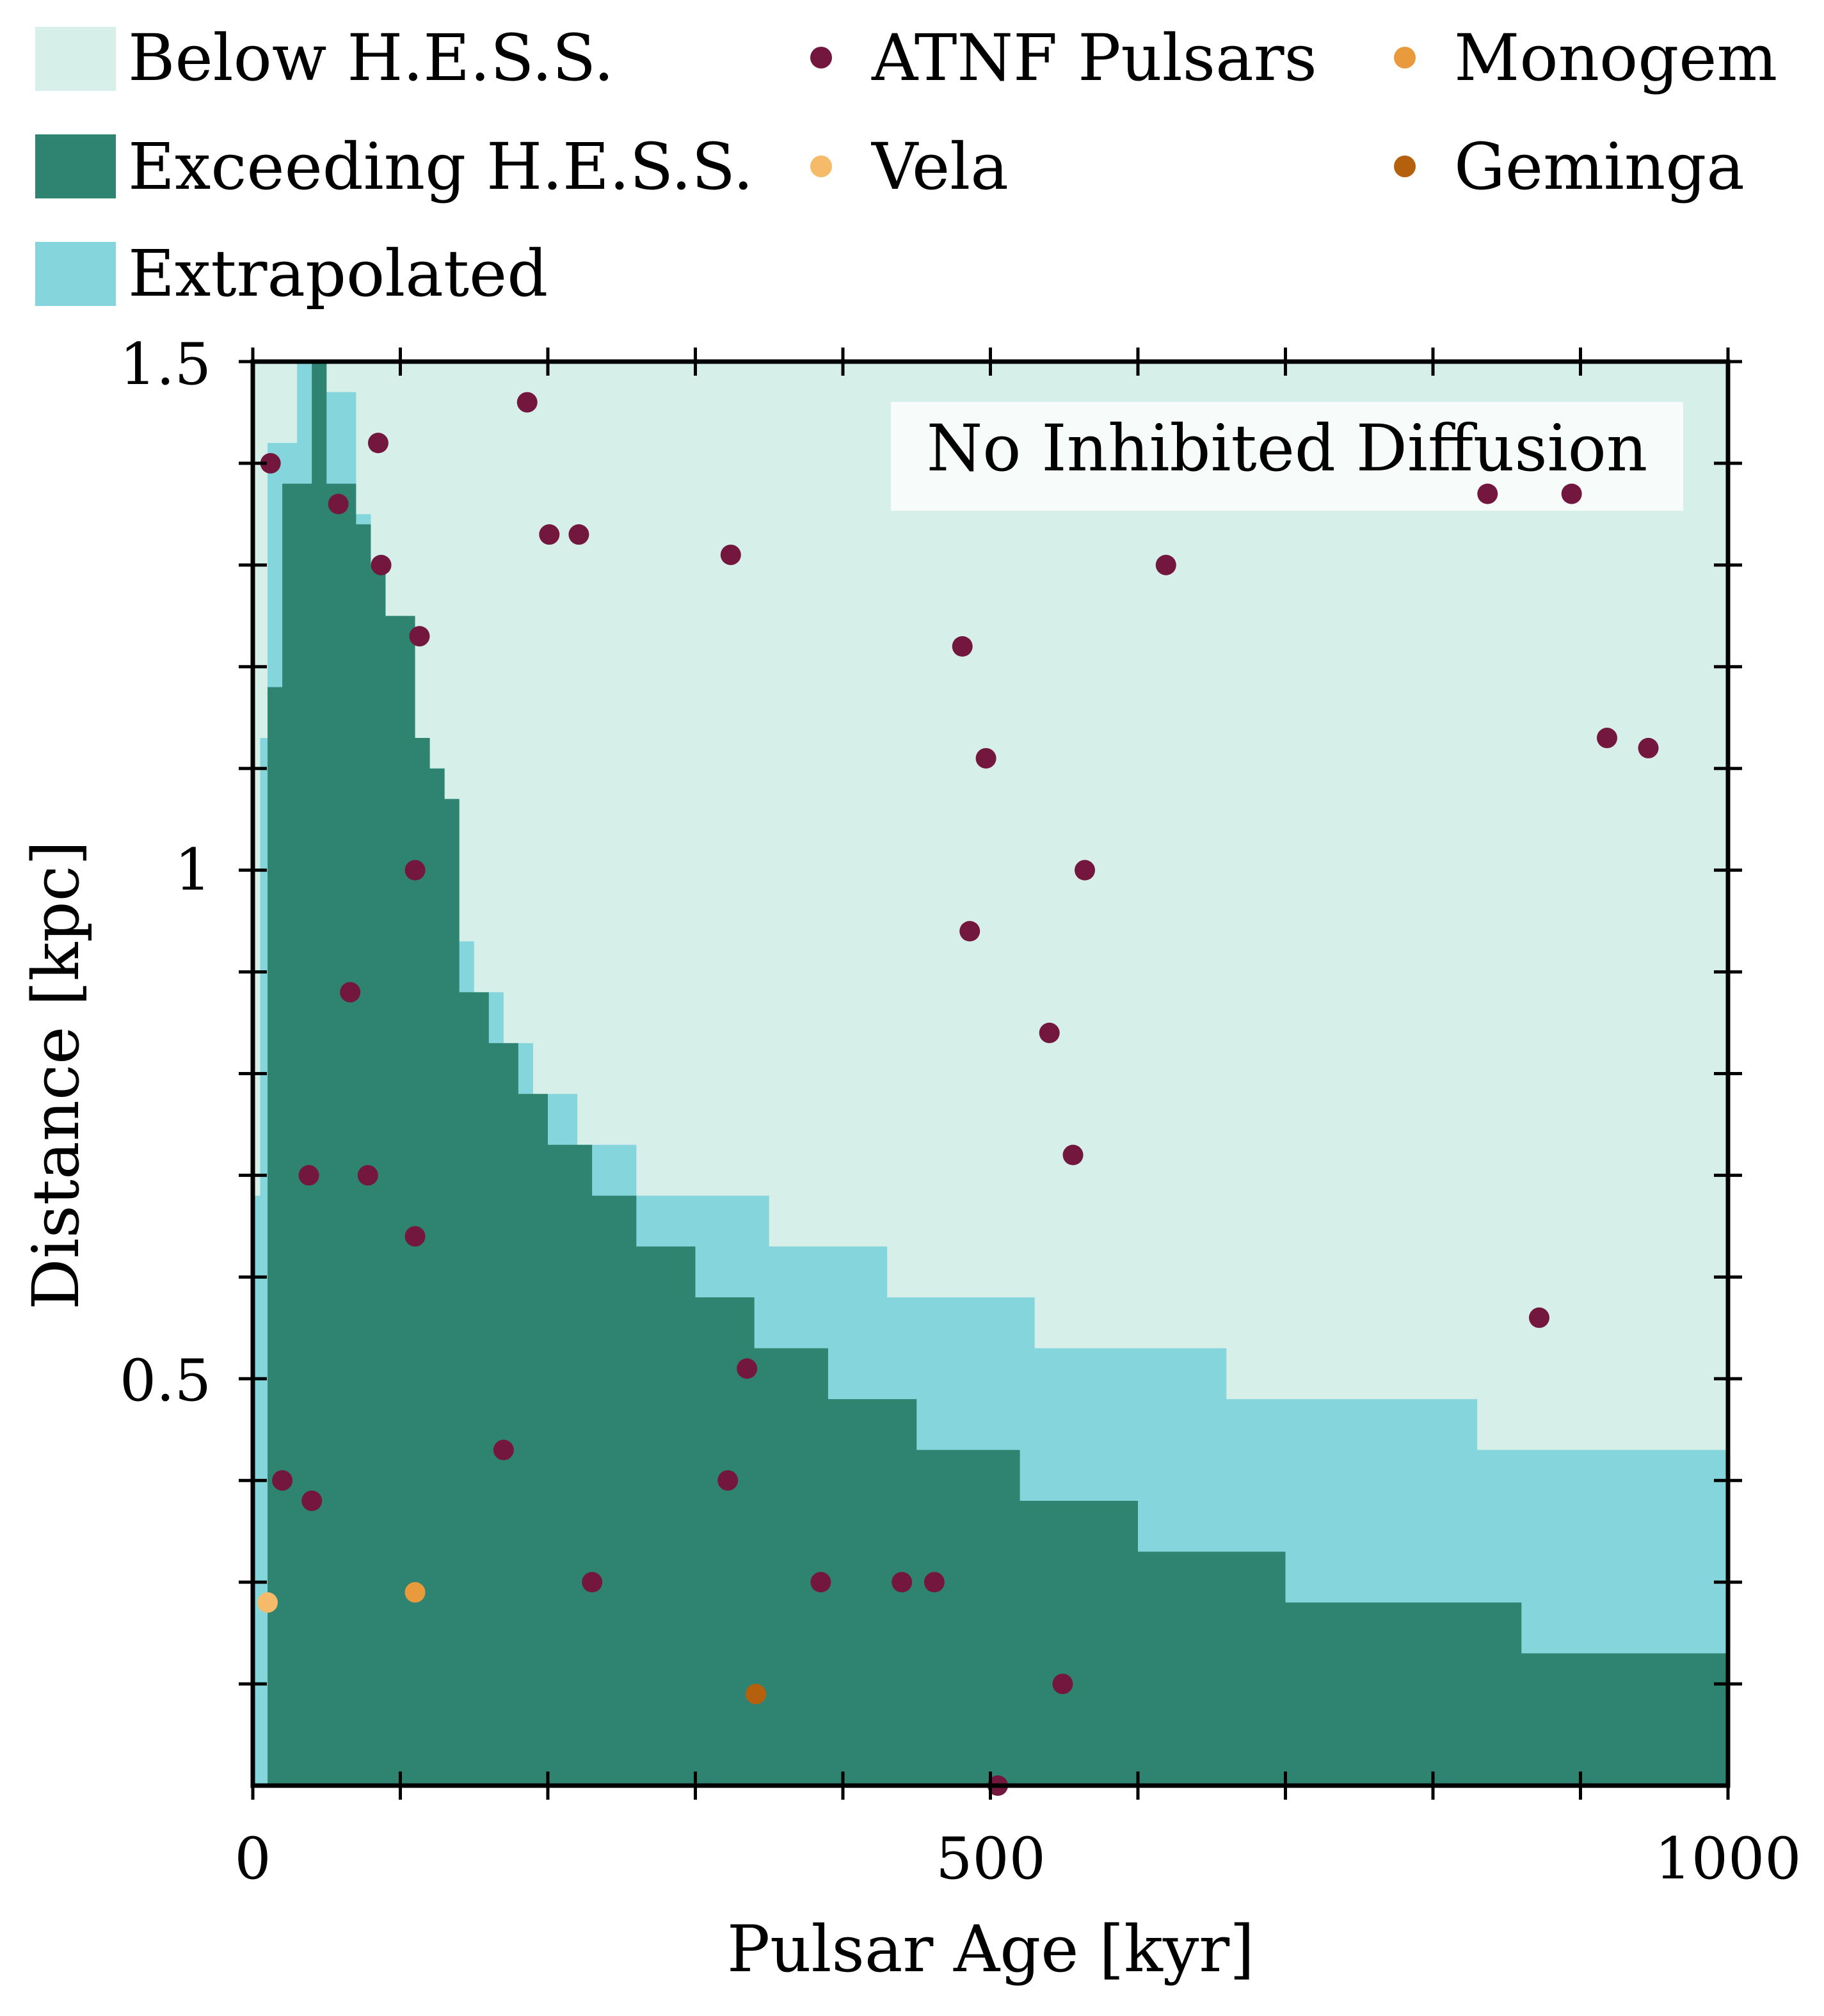  I want to click on legend-label-exceeding: Exceeding H.E.S.S., so click(440, 166).